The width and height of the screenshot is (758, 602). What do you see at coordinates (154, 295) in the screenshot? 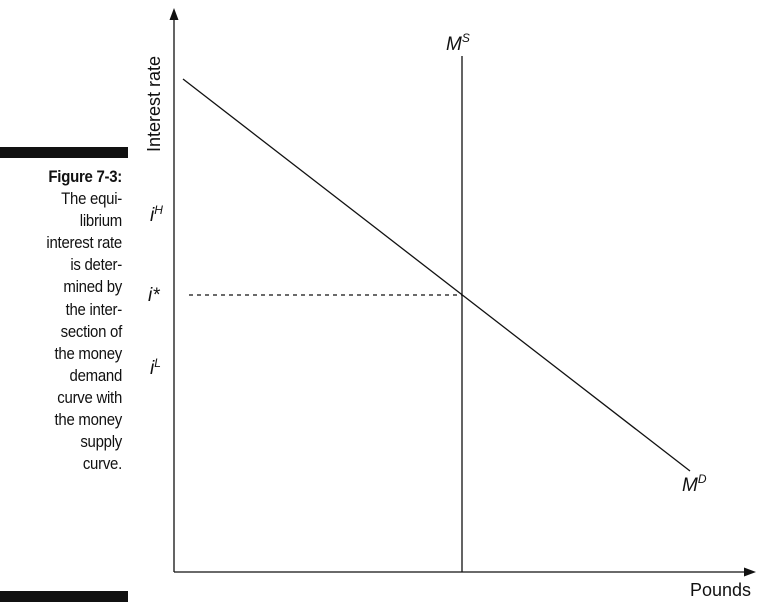
I see `rate-equilibrium-label: i*` at bounding box center [154, 295].